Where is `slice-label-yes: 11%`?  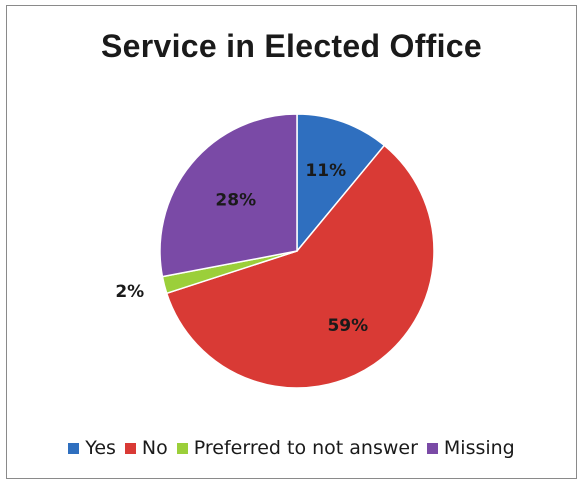
slice-label-yes: 11% is located at coordinates (325, 171).